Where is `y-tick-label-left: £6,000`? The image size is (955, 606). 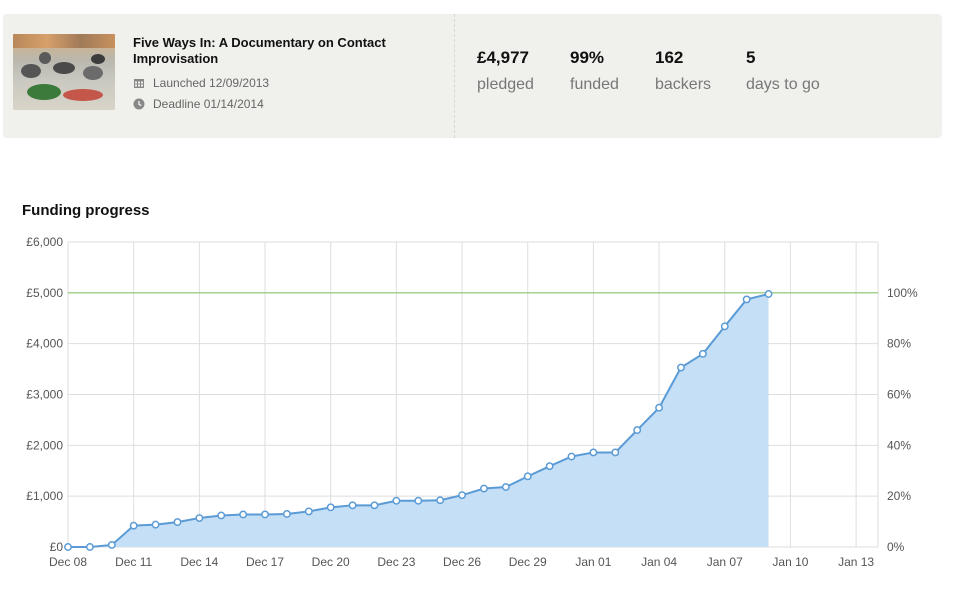
y-tick-label-left: £6,000 is located at coordinates (44, 242).